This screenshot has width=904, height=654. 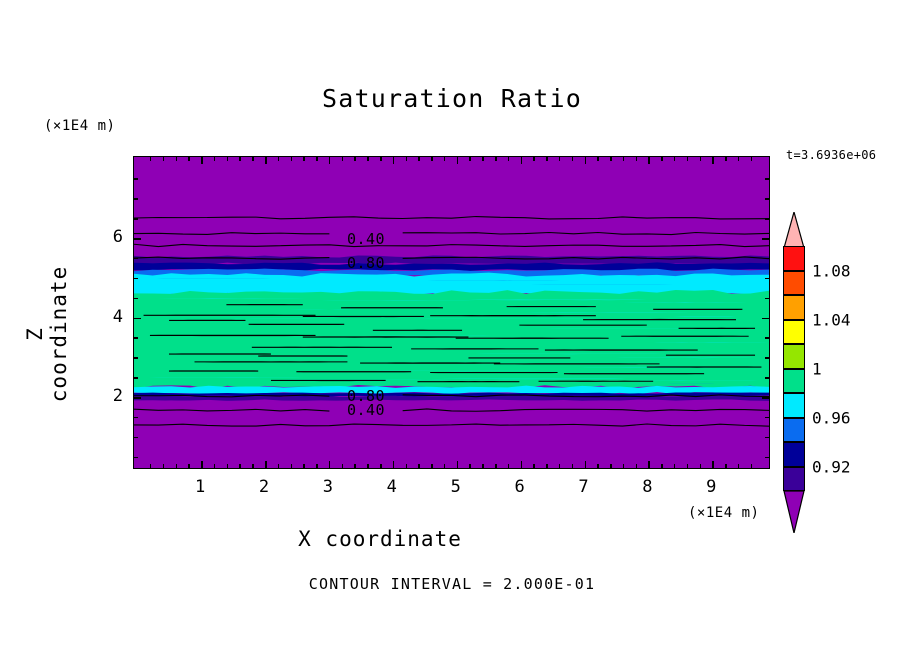 What do you see at coordinates (817, 368) in the screenshot?
I see `colorbar-tick-label: 1` at bounding box center [817, 368].